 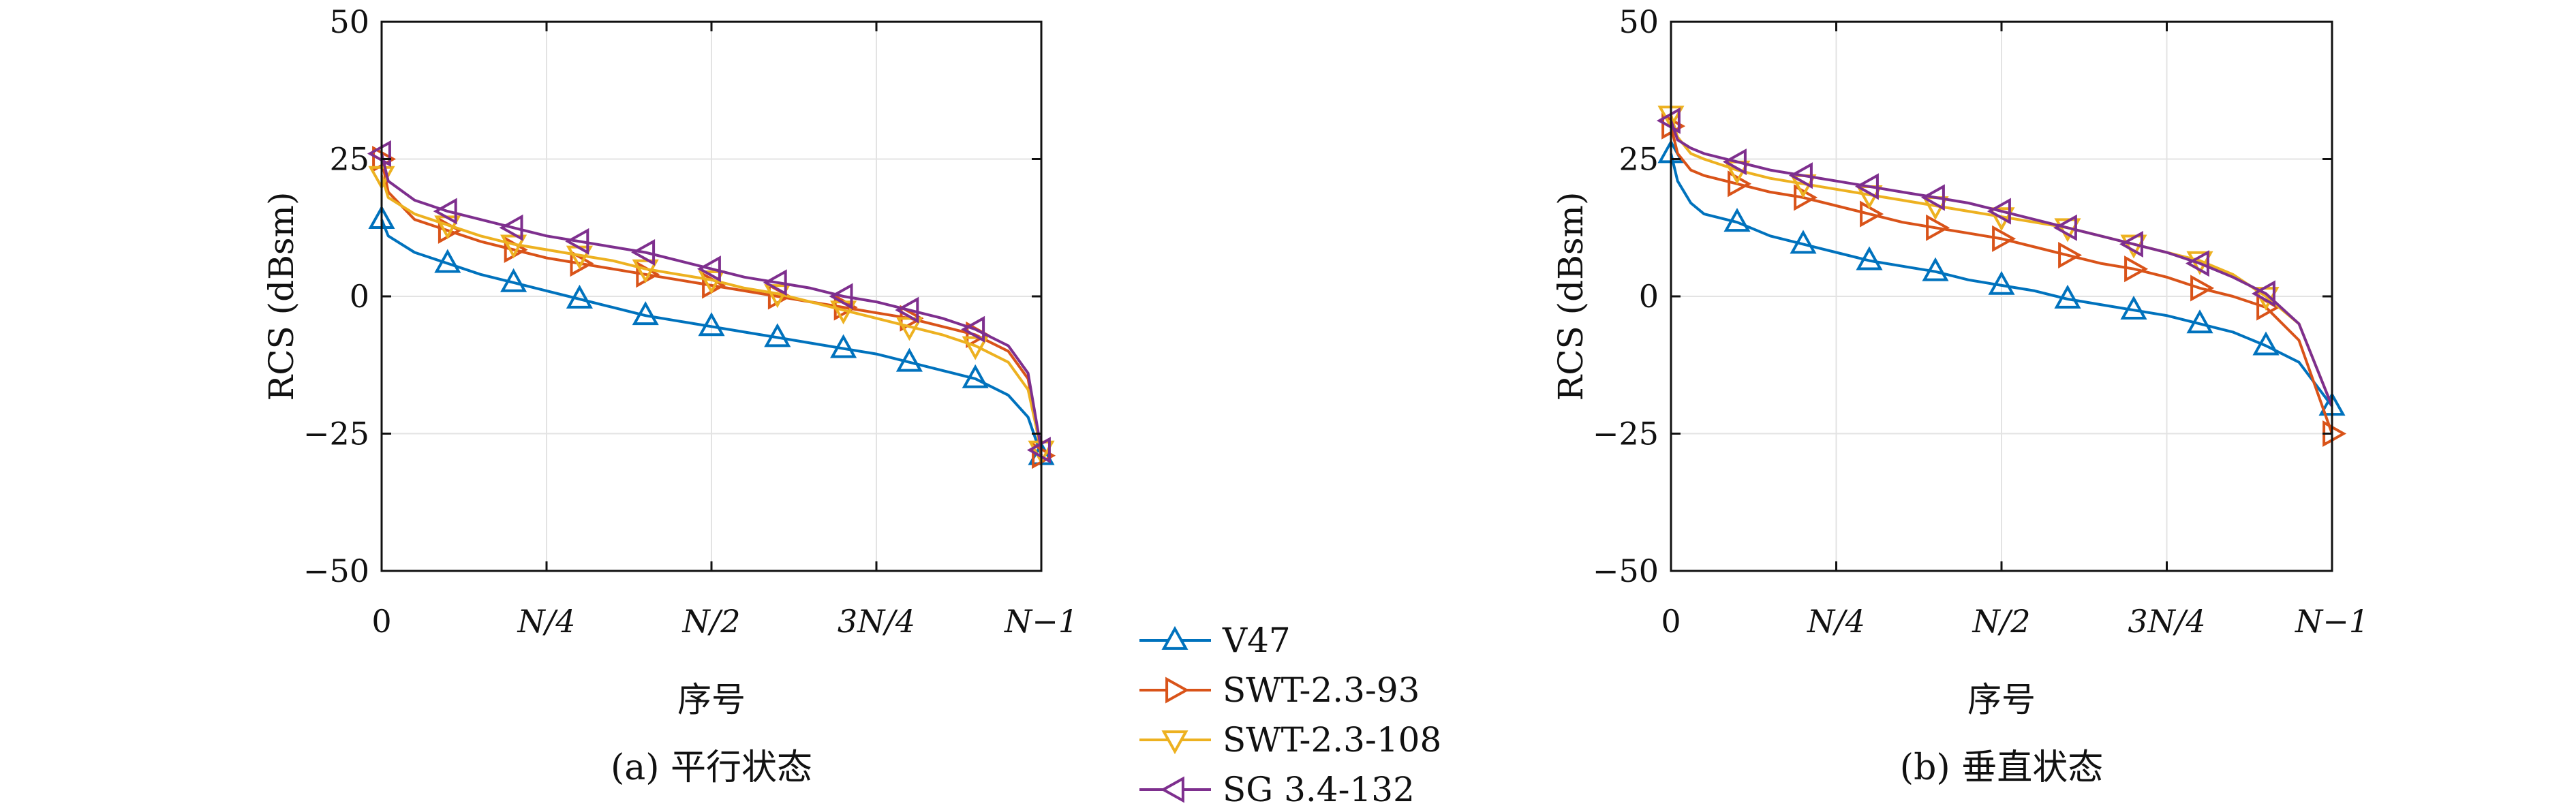 What do you see at coordinates (711, 768) in the screenshot?
I see `panel-caption: (a) 平行状态` at bounding box center [711, 768].